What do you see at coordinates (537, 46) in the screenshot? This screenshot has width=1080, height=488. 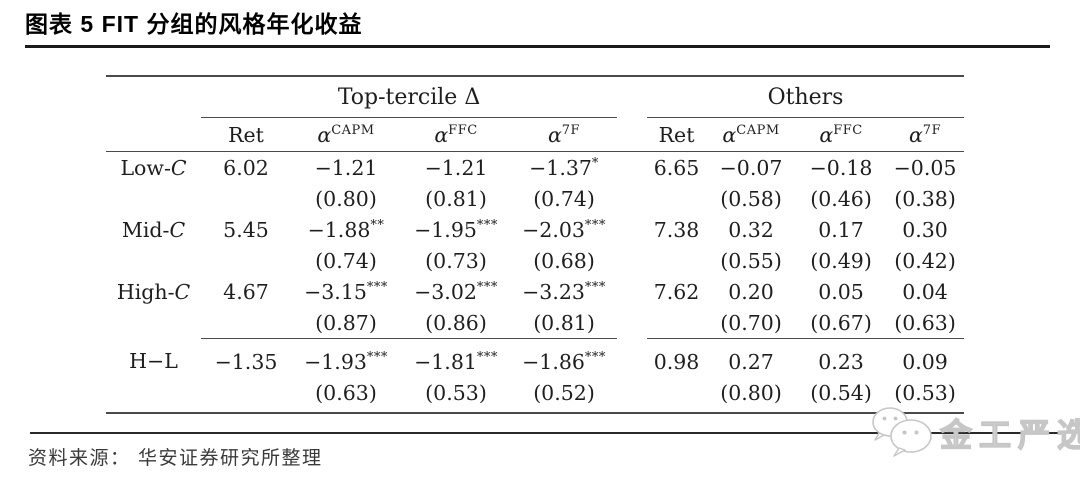 I see `title-rule` at bounding box center [537, 46].